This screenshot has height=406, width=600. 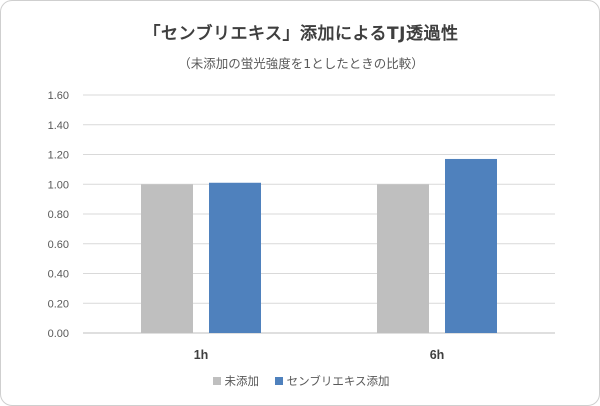 What do you see at coordinates (58, 215) in the screenshot?
I see `y-tick-label: 0.80` at bounding box center [58, 215].